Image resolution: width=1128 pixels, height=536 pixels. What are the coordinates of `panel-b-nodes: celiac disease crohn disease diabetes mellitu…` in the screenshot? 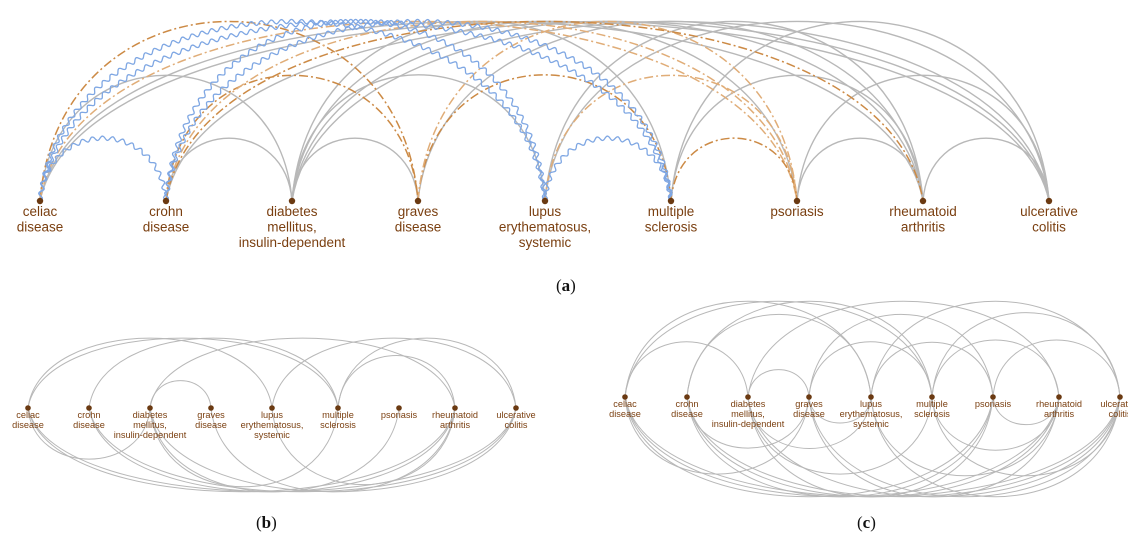 It's located at (274, 422).